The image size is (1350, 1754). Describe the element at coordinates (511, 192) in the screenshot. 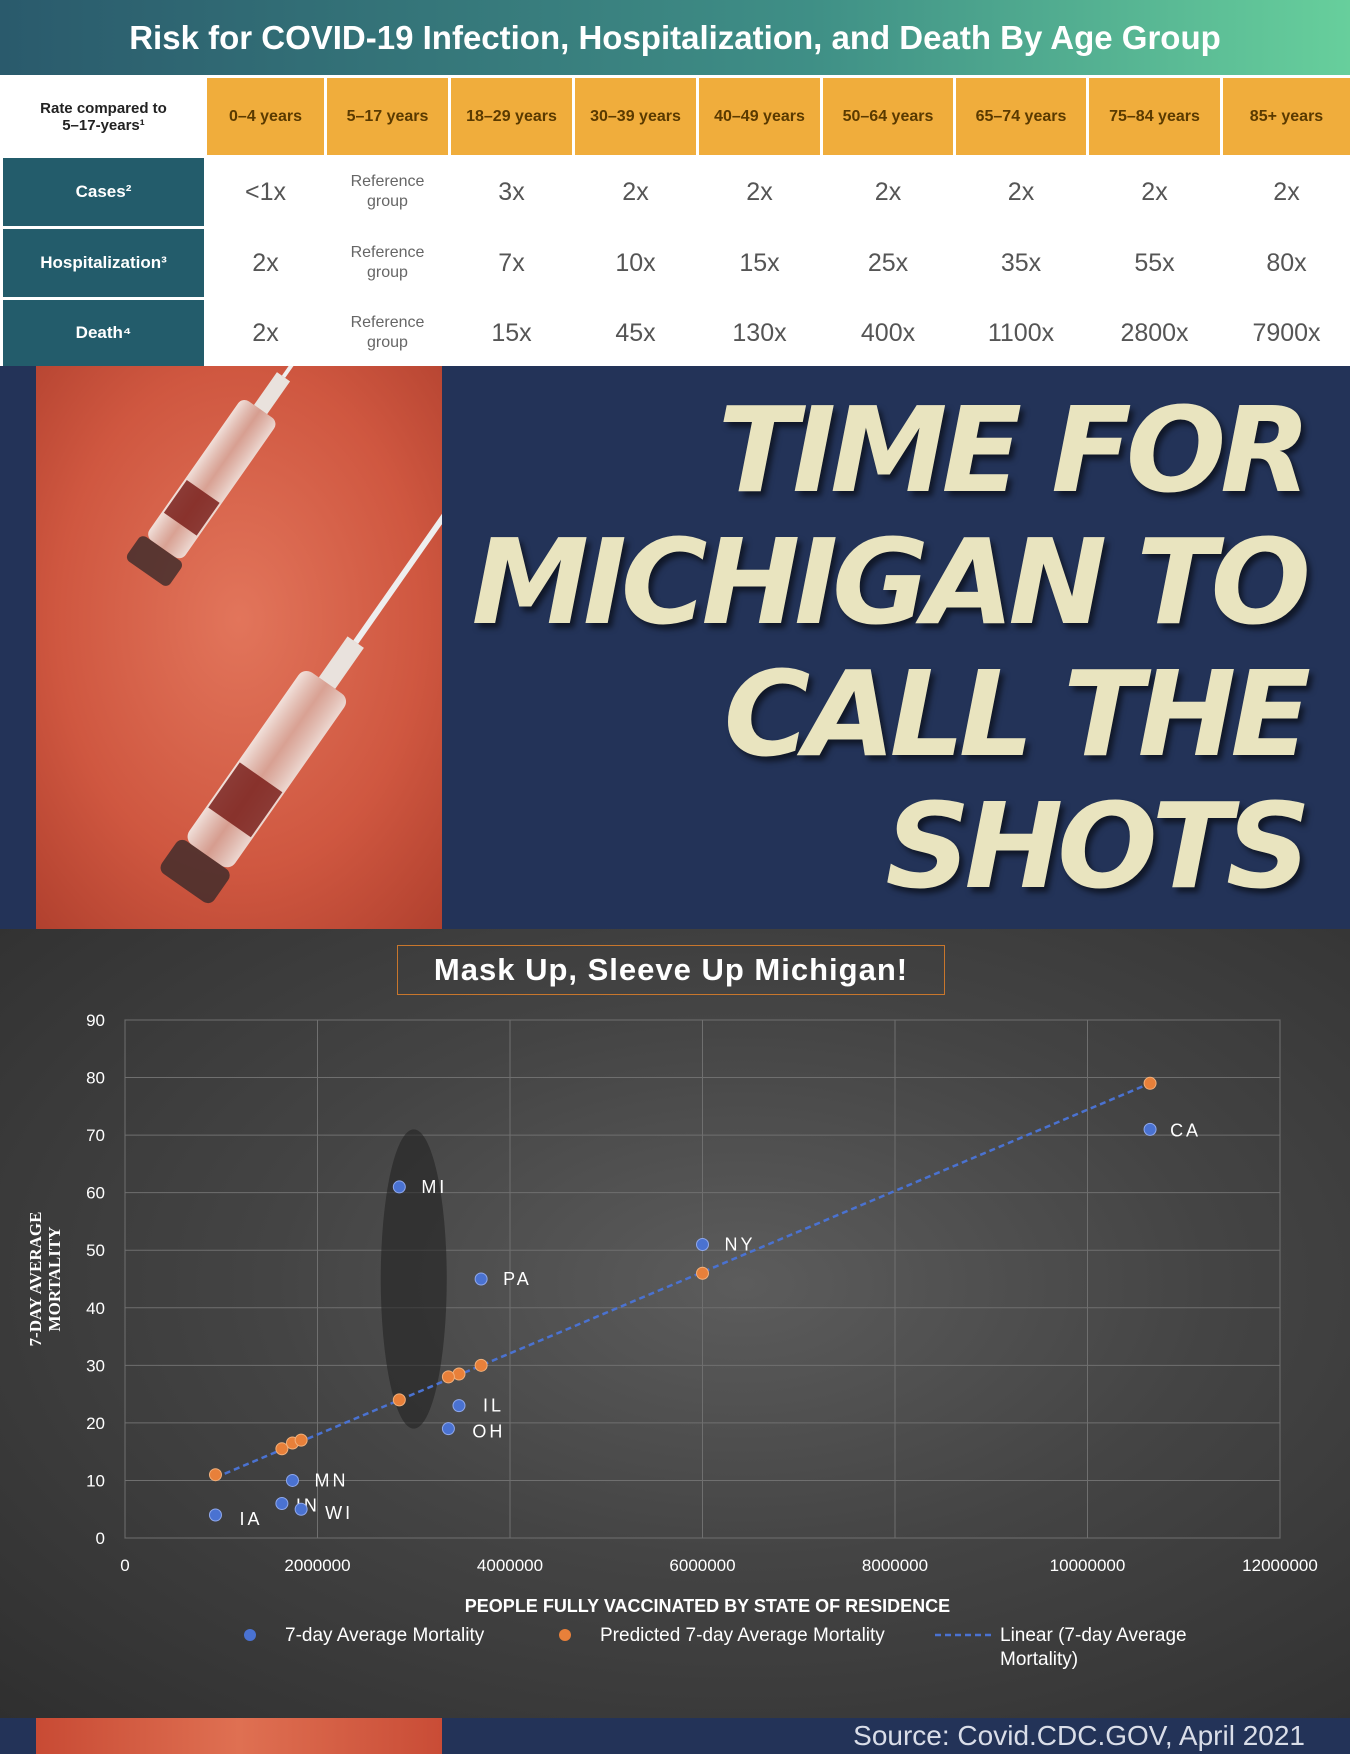

I see `table-cell: 3x` at that location.